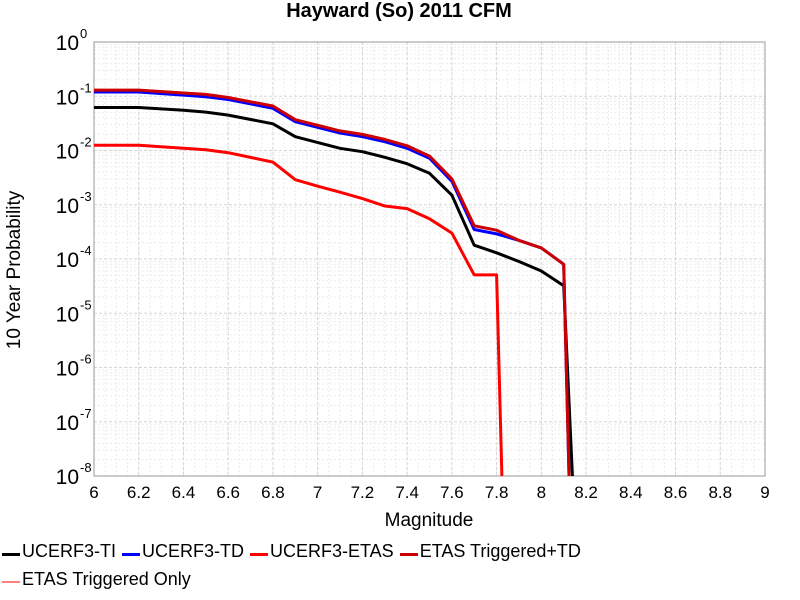  I want to click on legend-label-ucerf3-td: UCERF3-TD, so click(193, 550).